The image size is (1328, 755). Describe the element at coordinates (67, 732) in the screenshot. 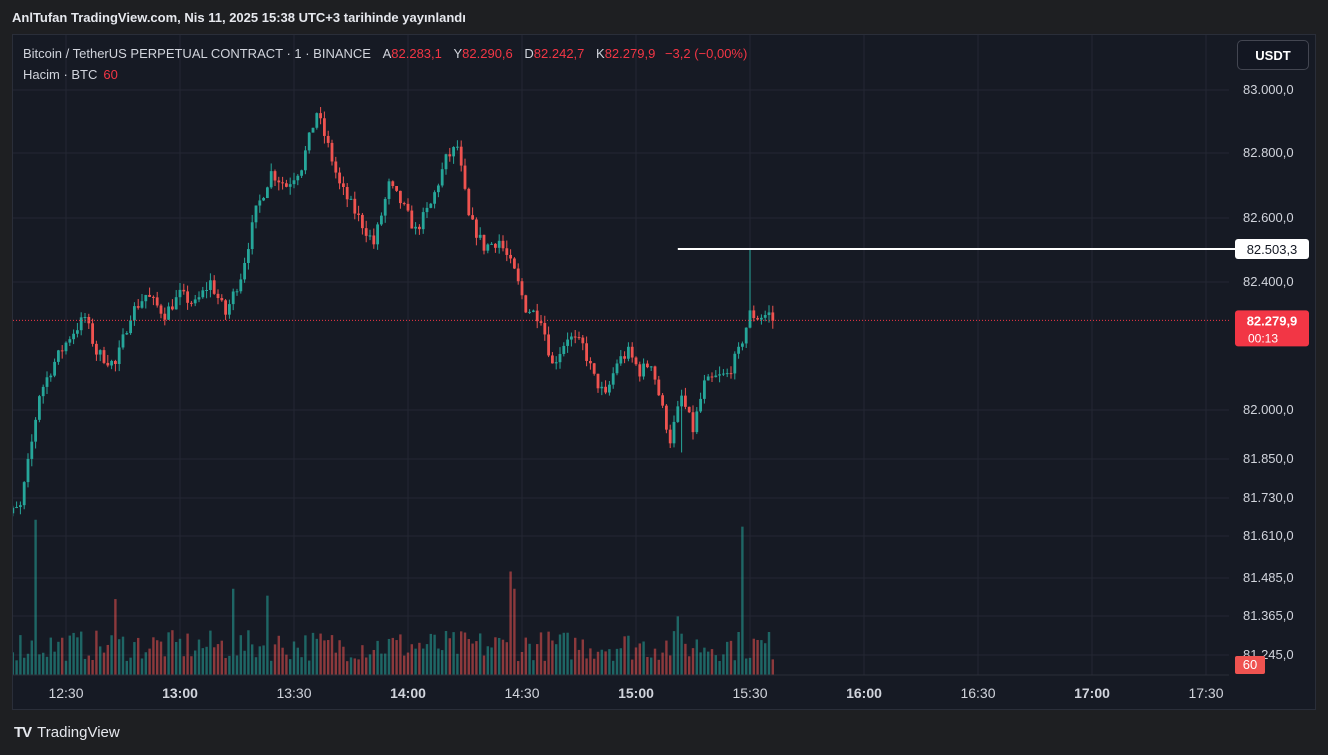

I see `tradingview-brand: TV TradingView` at that location.